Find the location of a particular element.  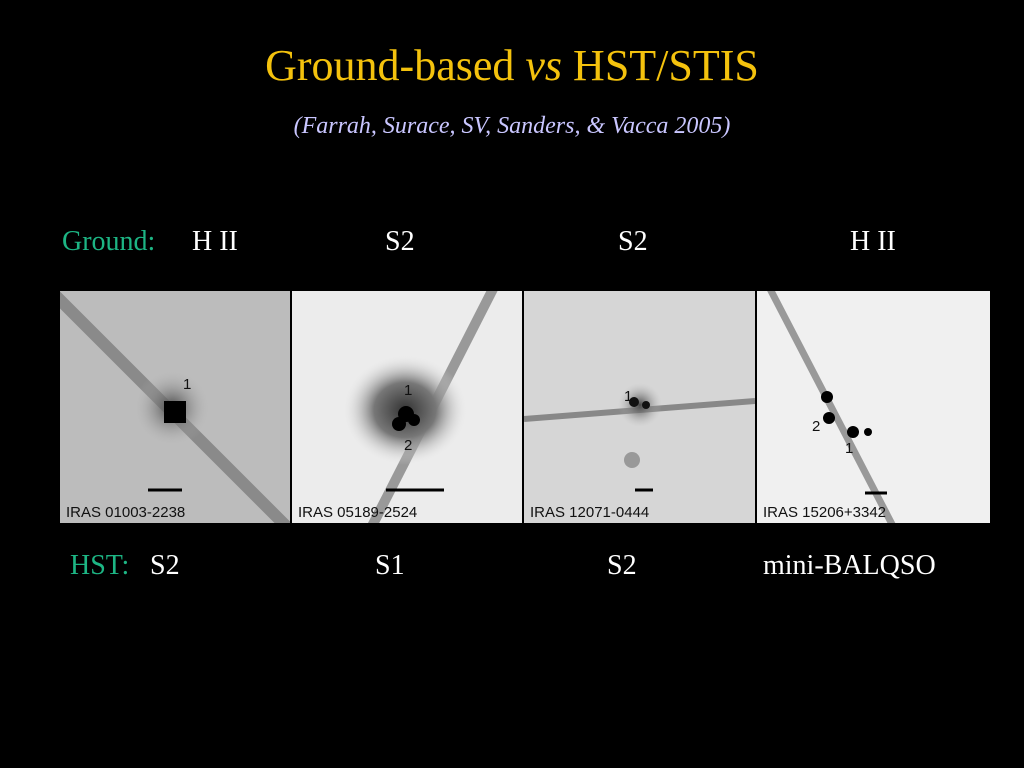

title: Ground-based vs HST/STIS is located at coordinates (512, 66).